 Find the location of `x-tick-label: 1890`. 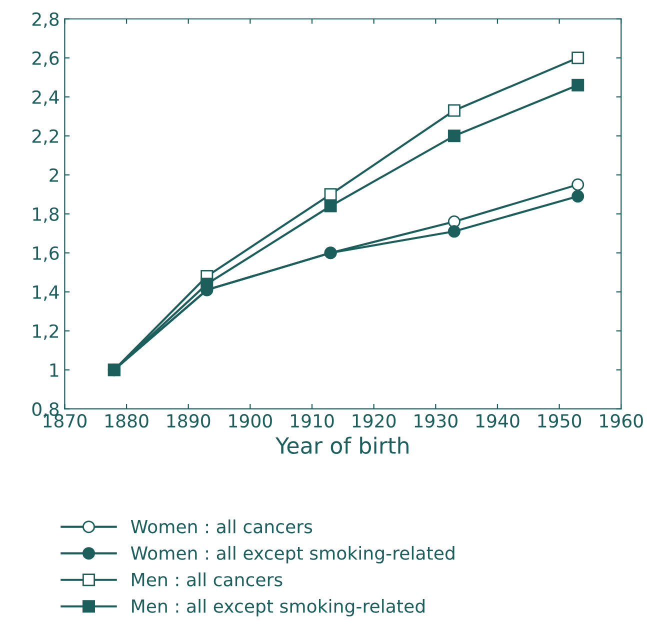

x-tick-label: 1890 is located at coordinates (188, 421).